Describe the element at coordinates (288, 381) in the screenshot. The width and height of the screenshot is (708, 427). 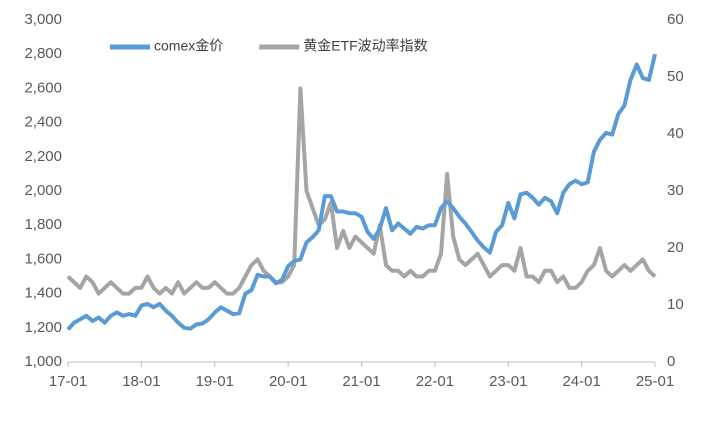
I see `x-tick-label: 20-01` at that location.